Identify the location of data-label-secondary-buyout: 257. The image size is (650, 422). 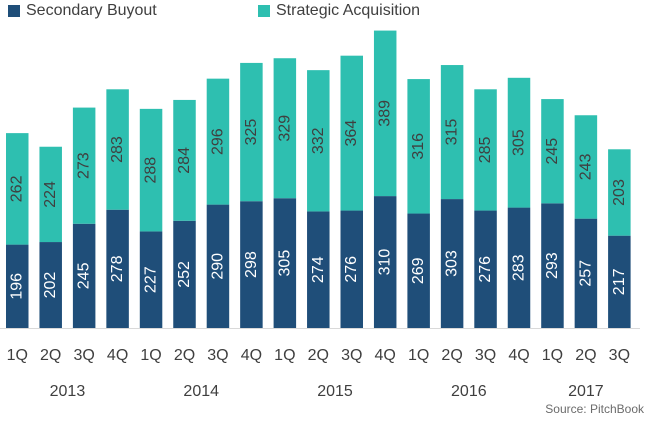
(585, 273).